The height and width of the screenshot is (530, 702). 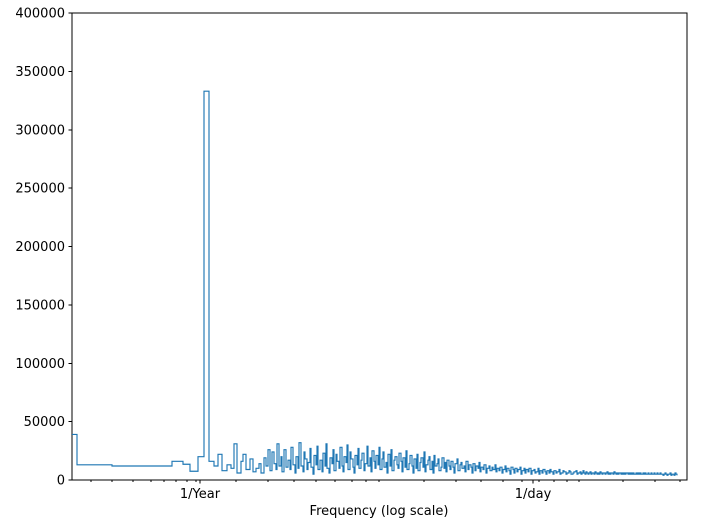 I want to click on x-tick-labels: 1/Year 1/day, so click(x=366, y=494).